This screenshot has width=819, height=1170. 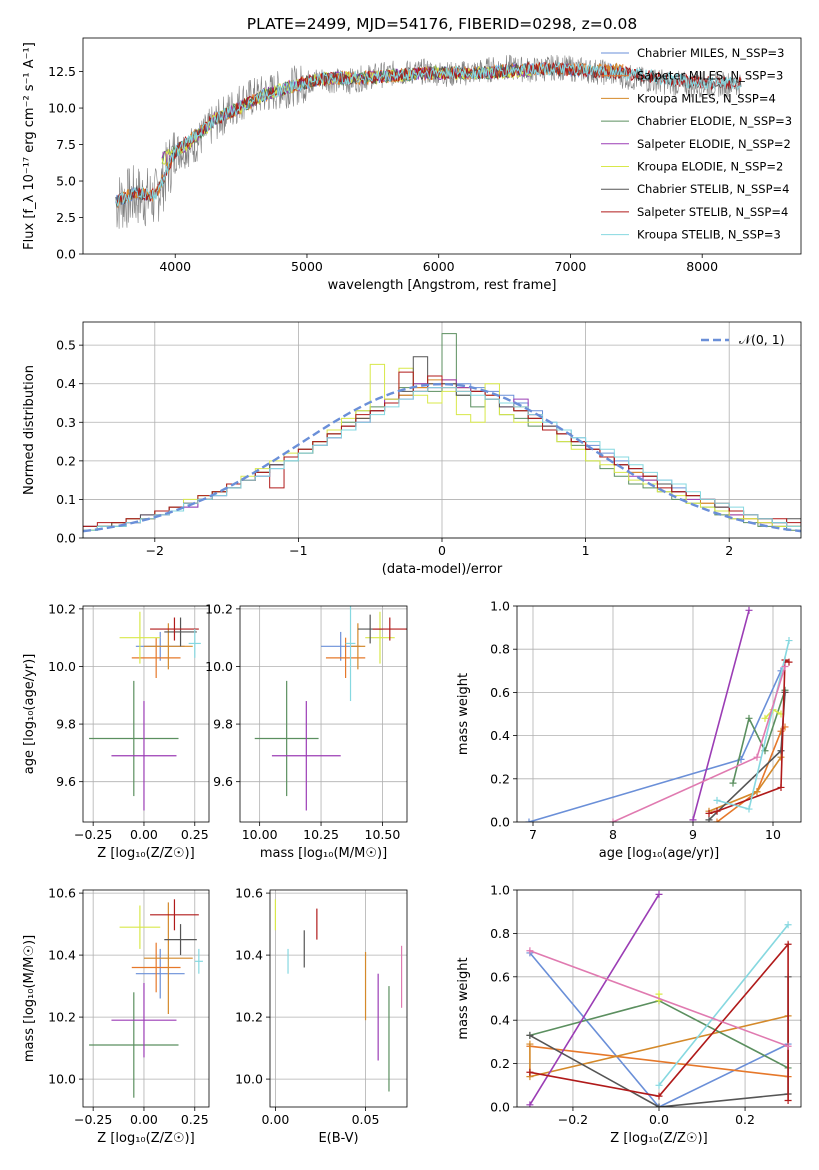 I want to click on residuals-ytick-label: 0.1, so click(x=66, y=499).